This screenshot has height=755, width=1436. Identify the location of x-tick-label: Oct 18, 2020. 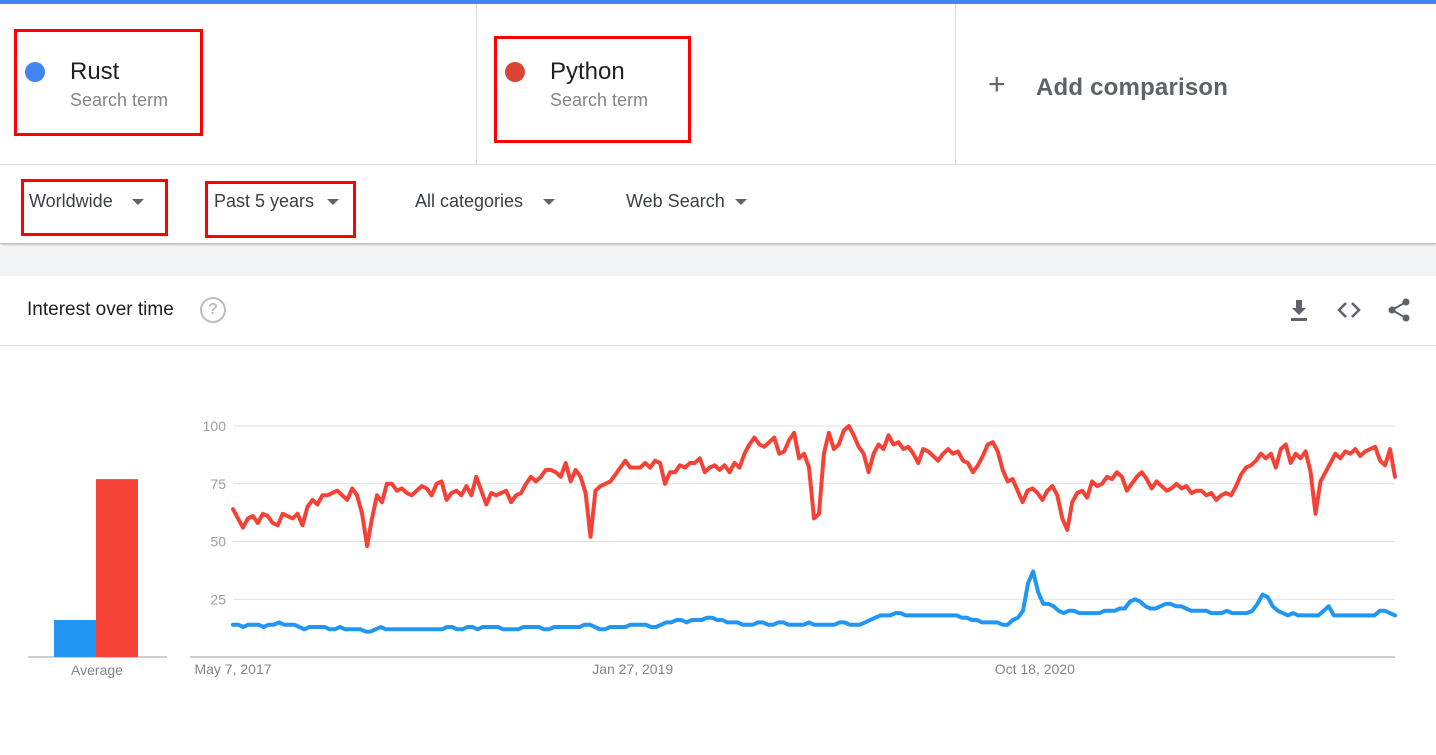
(1035, 669).